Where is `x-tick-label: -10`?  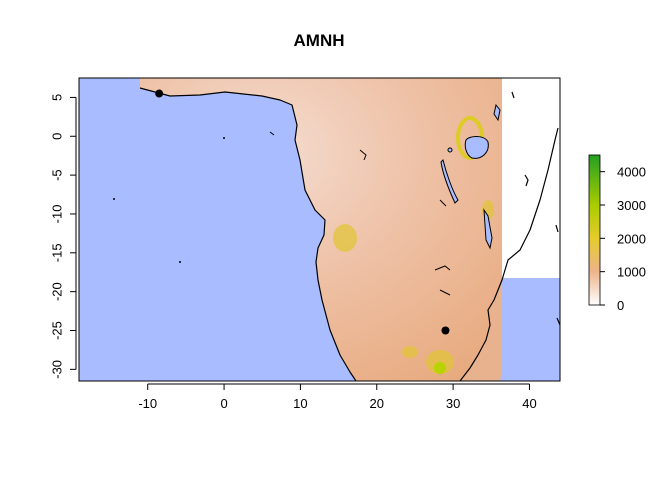 x-tick-label: -10 is located at coordinates (147, 403).